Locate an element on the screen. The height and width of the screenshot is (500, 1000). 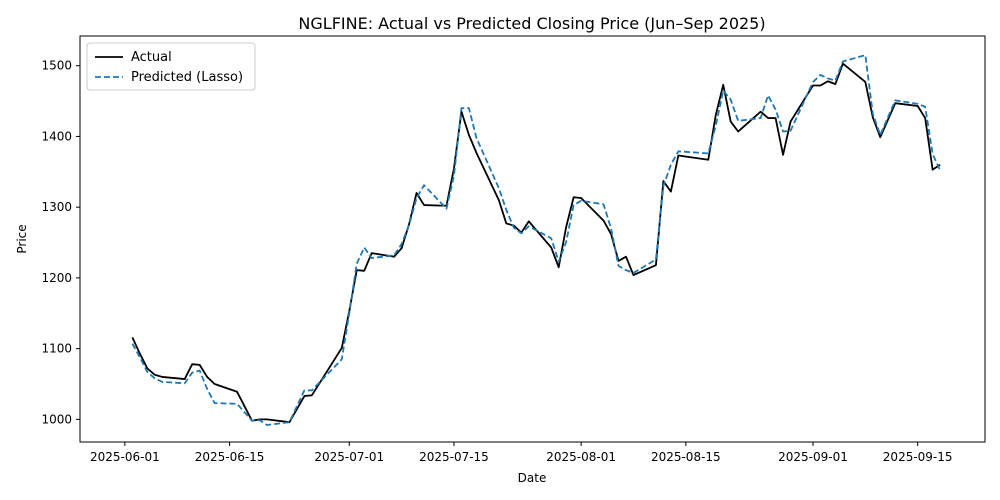
y-tick-label: 1000 is located at coordinates (56, 419).